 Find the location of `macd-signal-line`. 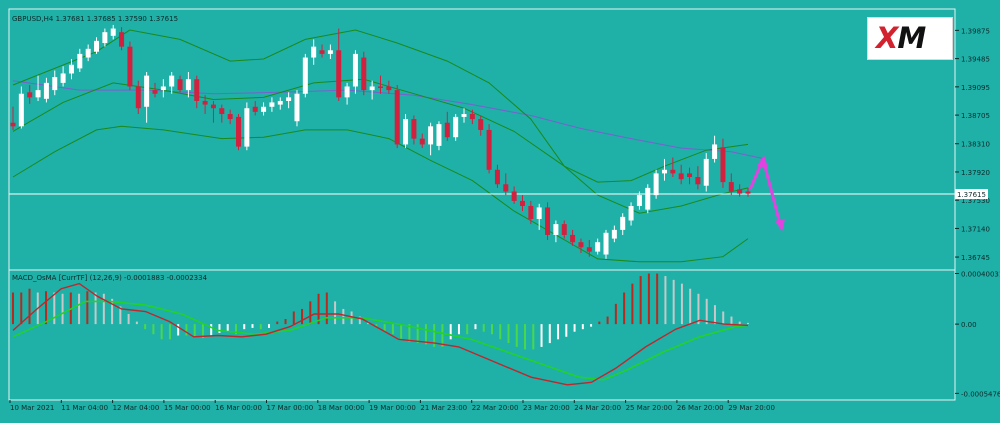

macd-signal-line is located at coordinates (380, 340).